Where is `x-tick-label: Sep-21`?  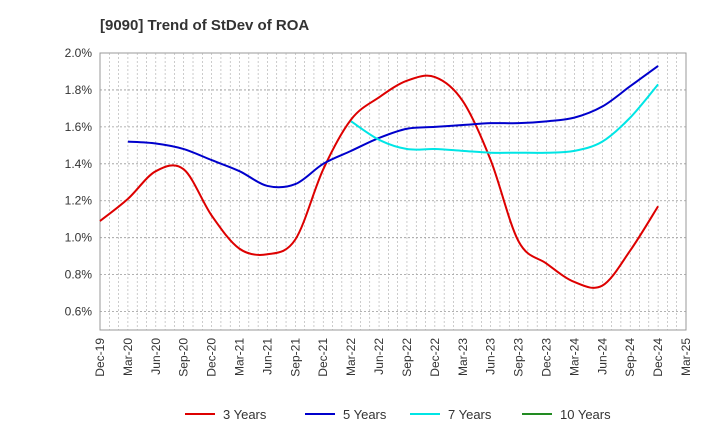
x-tick-label: Sep-21 is located at coordinates (295, 357).